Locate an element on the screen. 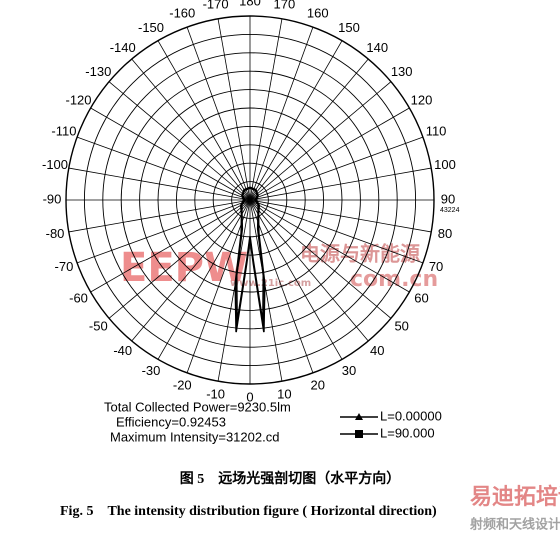 The height and width of the screenshot is (541, 560). angle-label: -120 is located at coordinates (79, 99).